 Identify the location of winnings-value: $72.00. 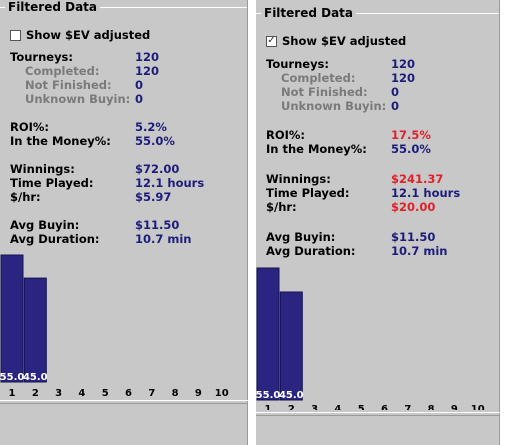
(157, 169).